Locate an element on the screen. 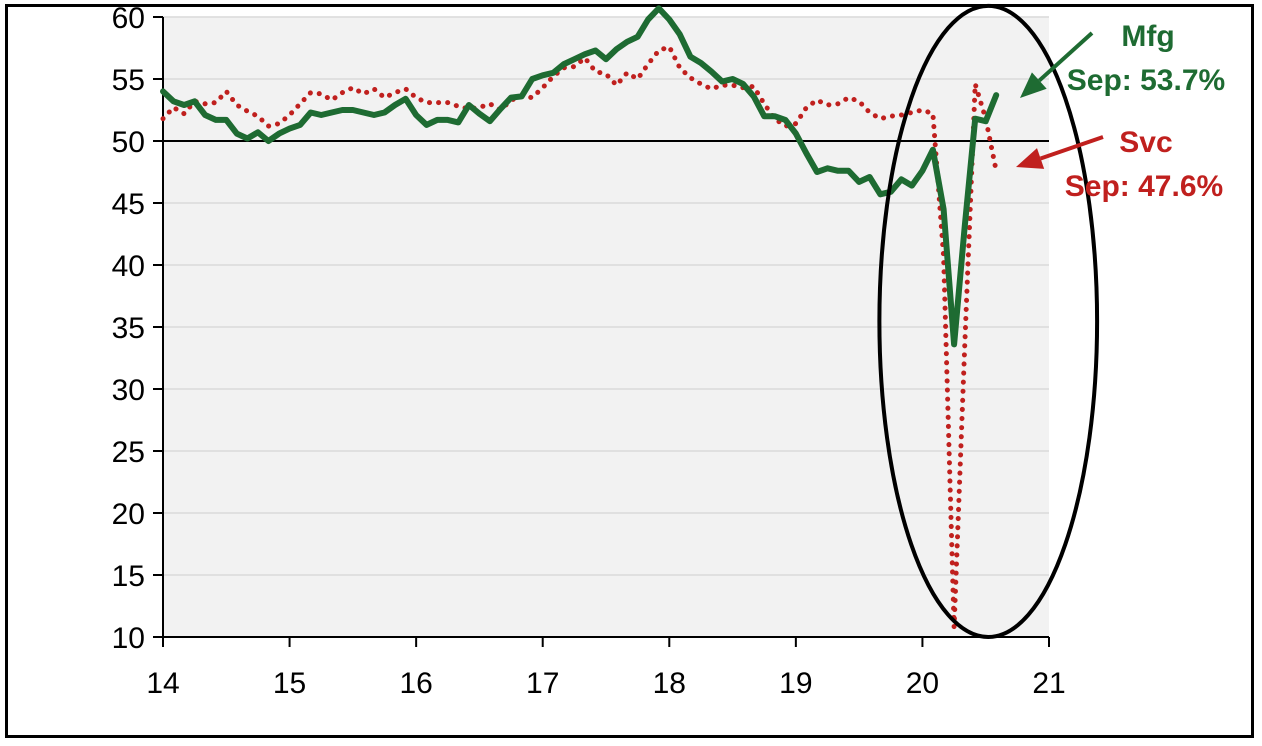  y-tick-label: 25 is located at coordinates (128, 452).